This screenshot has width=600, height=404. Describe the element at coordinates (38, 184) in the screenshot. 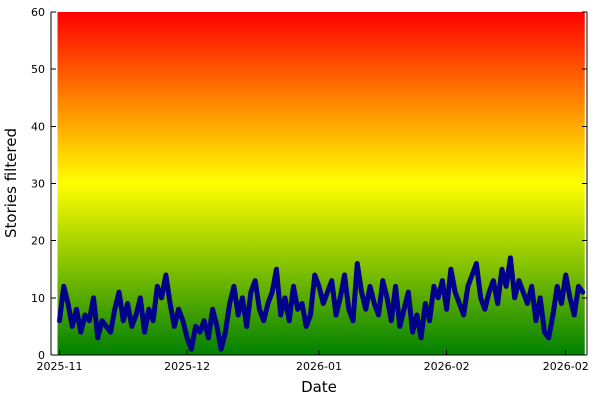

I see `y-tick-label: 30` at that location.